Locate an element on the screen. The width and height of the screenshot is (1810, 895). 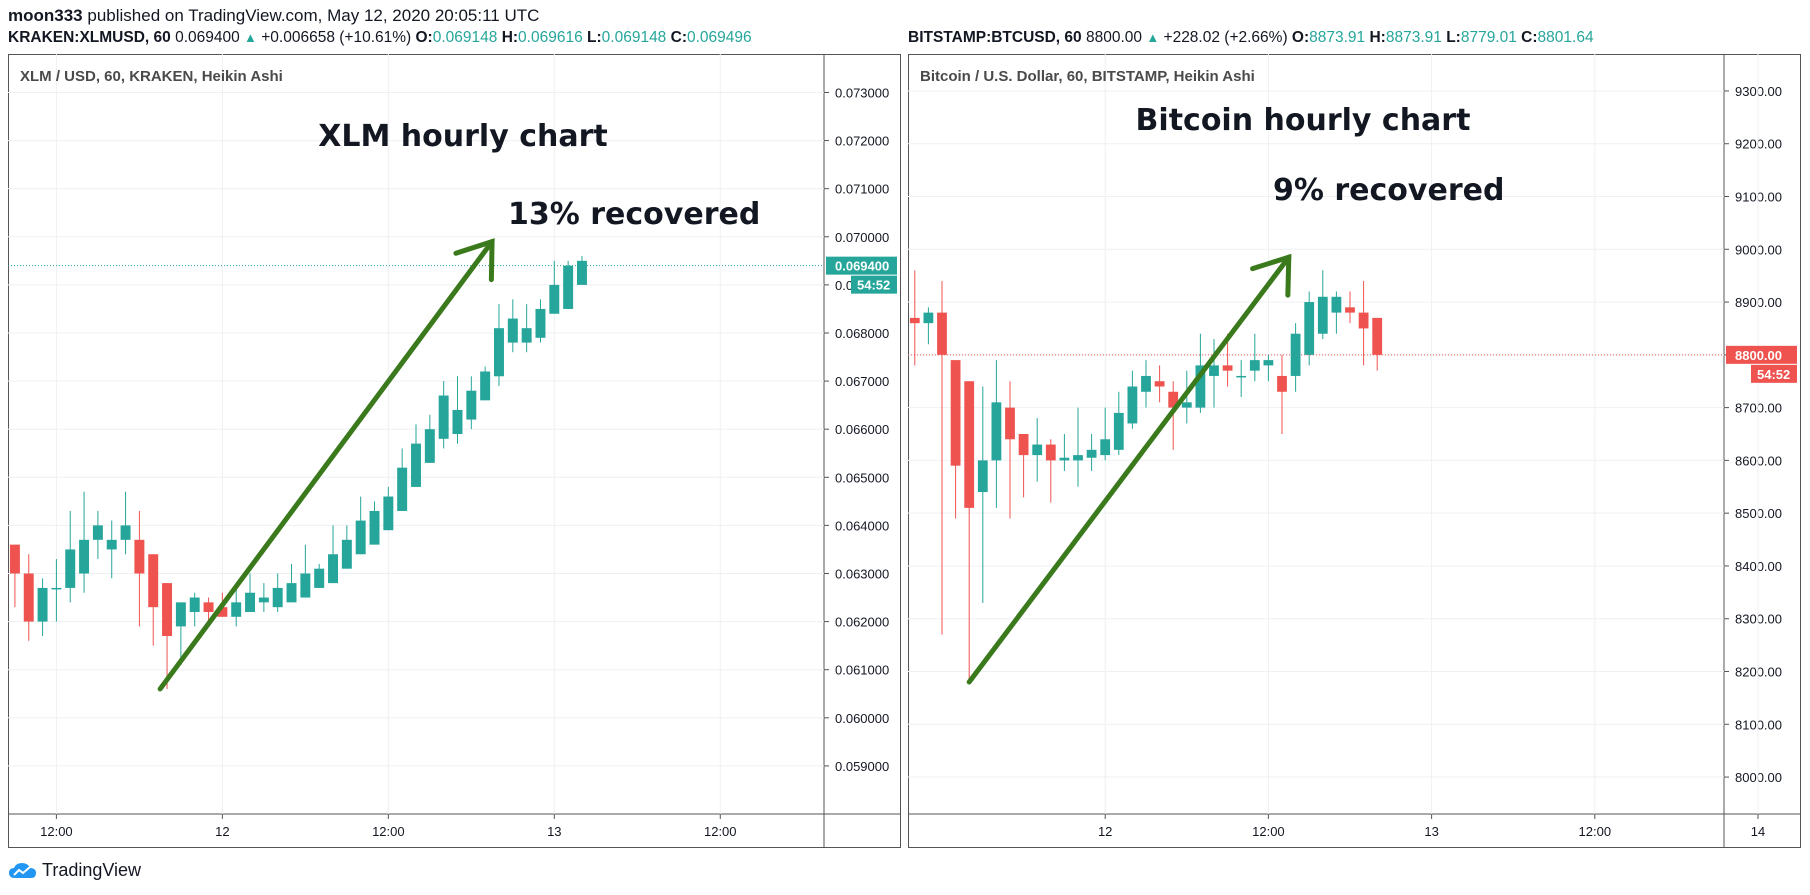
close-value: 0.069496 is located at coordinates (719, 37).